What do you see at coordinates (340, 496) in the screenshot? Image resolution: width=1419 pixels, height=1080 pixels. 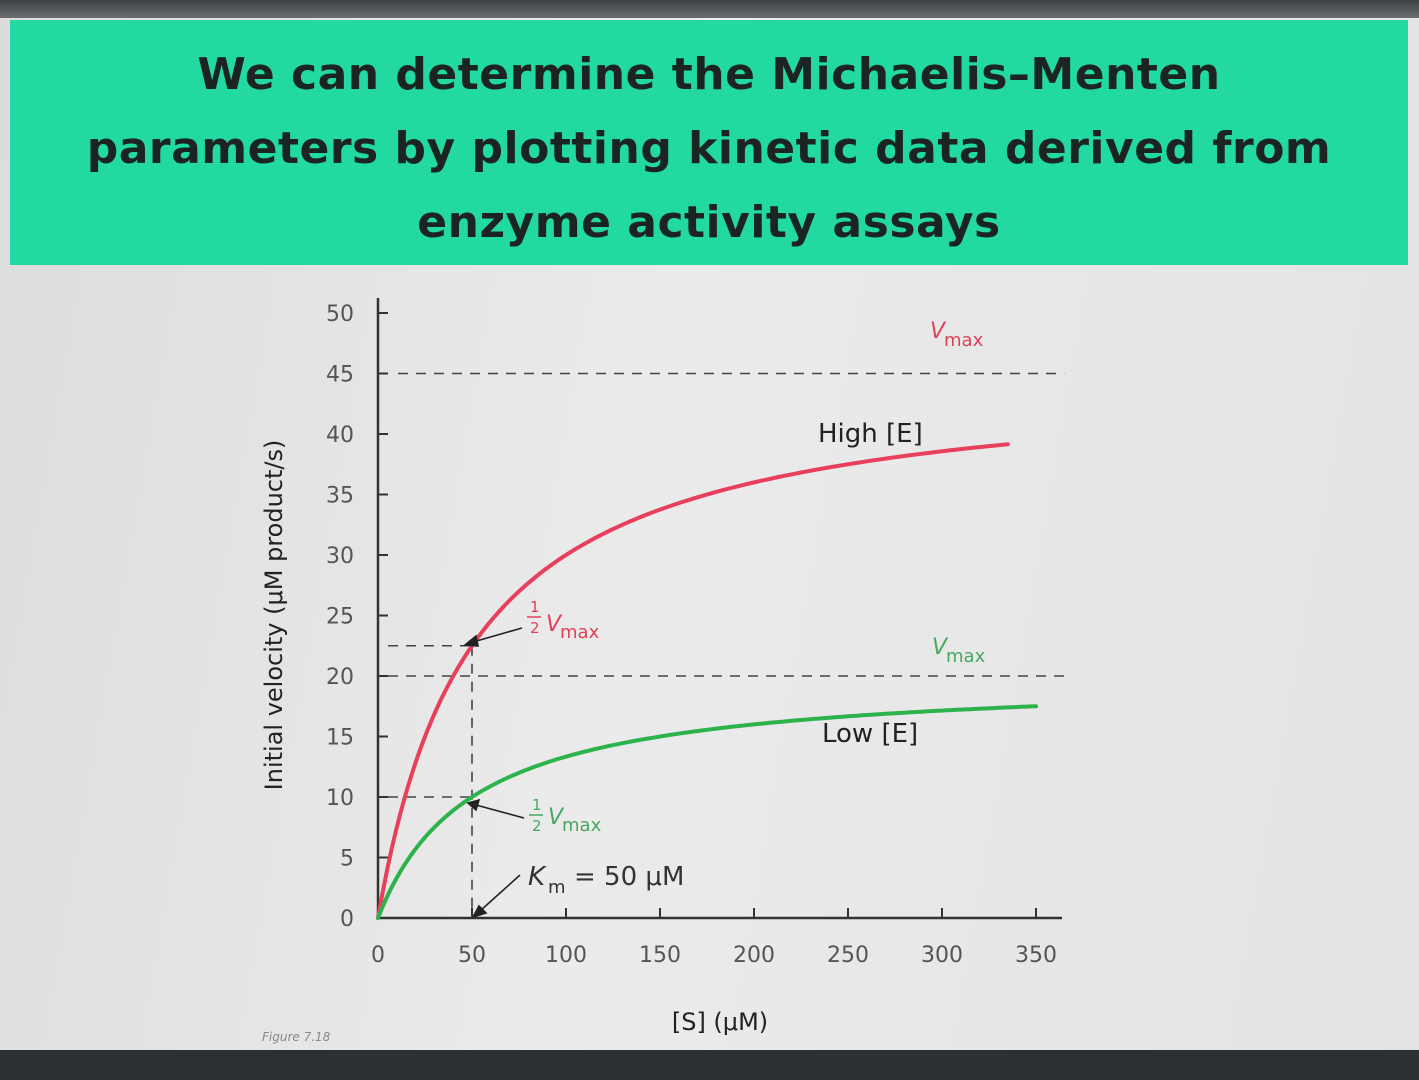 I see `y-tick-label: 35` at bounding box center [340, 496].